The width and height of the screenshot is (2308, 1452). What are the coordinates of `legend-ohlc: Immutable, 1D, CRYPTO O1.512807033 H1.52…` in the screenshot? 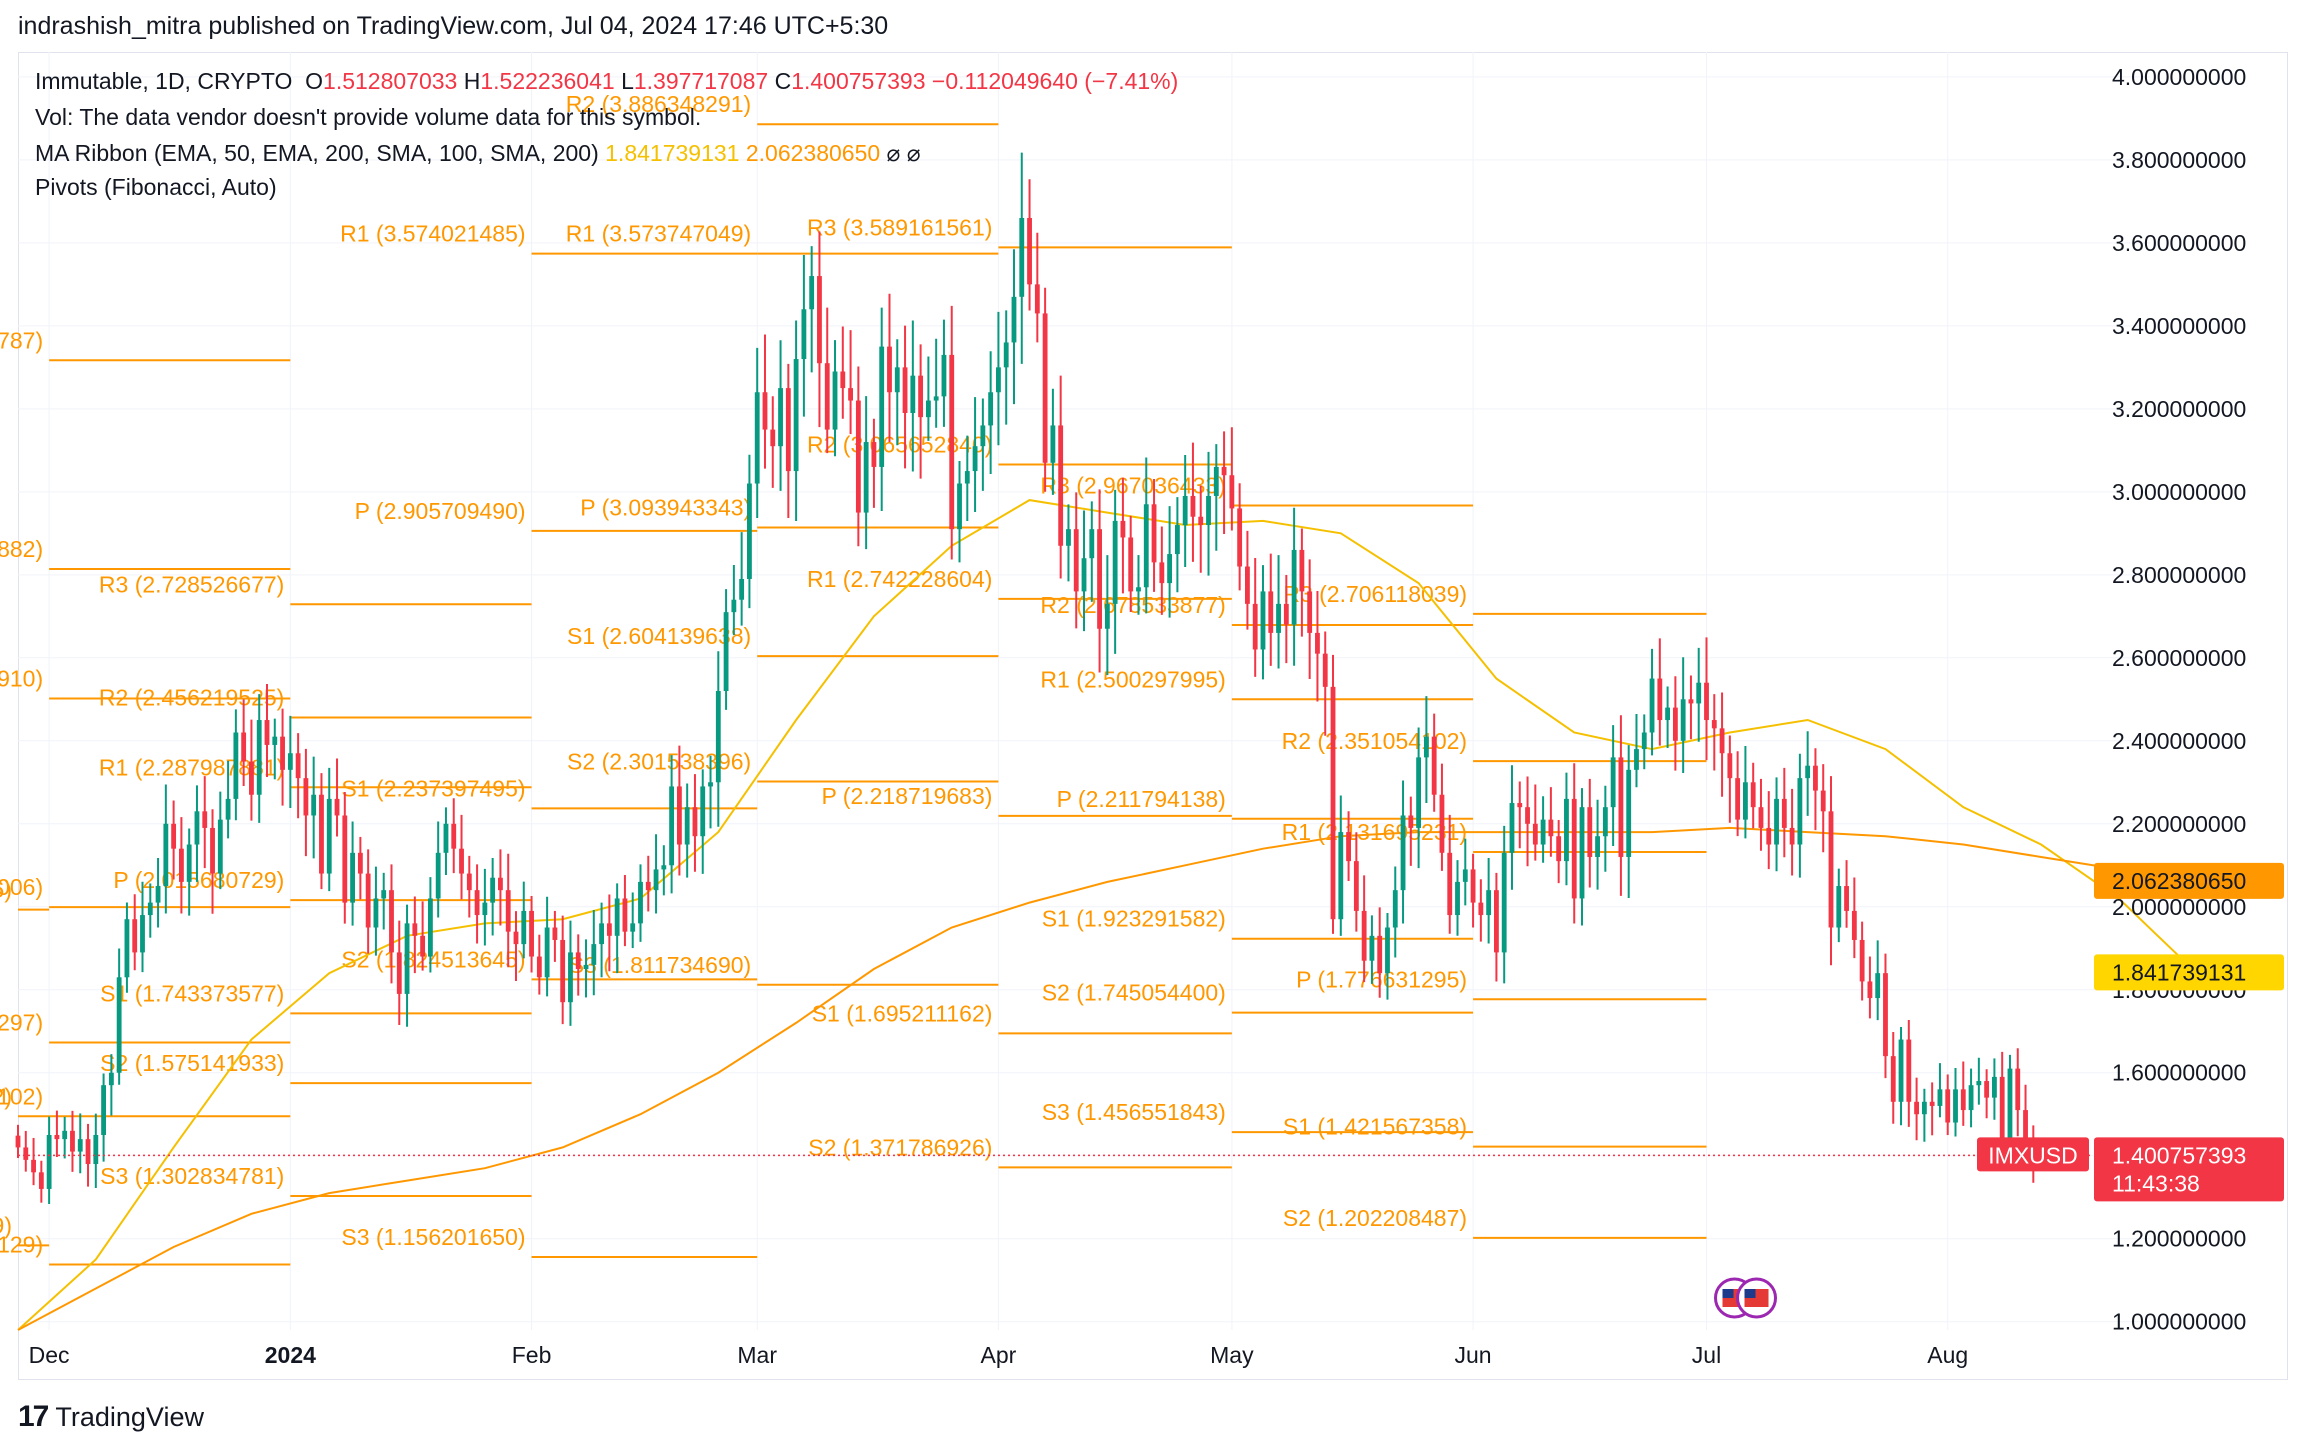 It's located at (606, 81).